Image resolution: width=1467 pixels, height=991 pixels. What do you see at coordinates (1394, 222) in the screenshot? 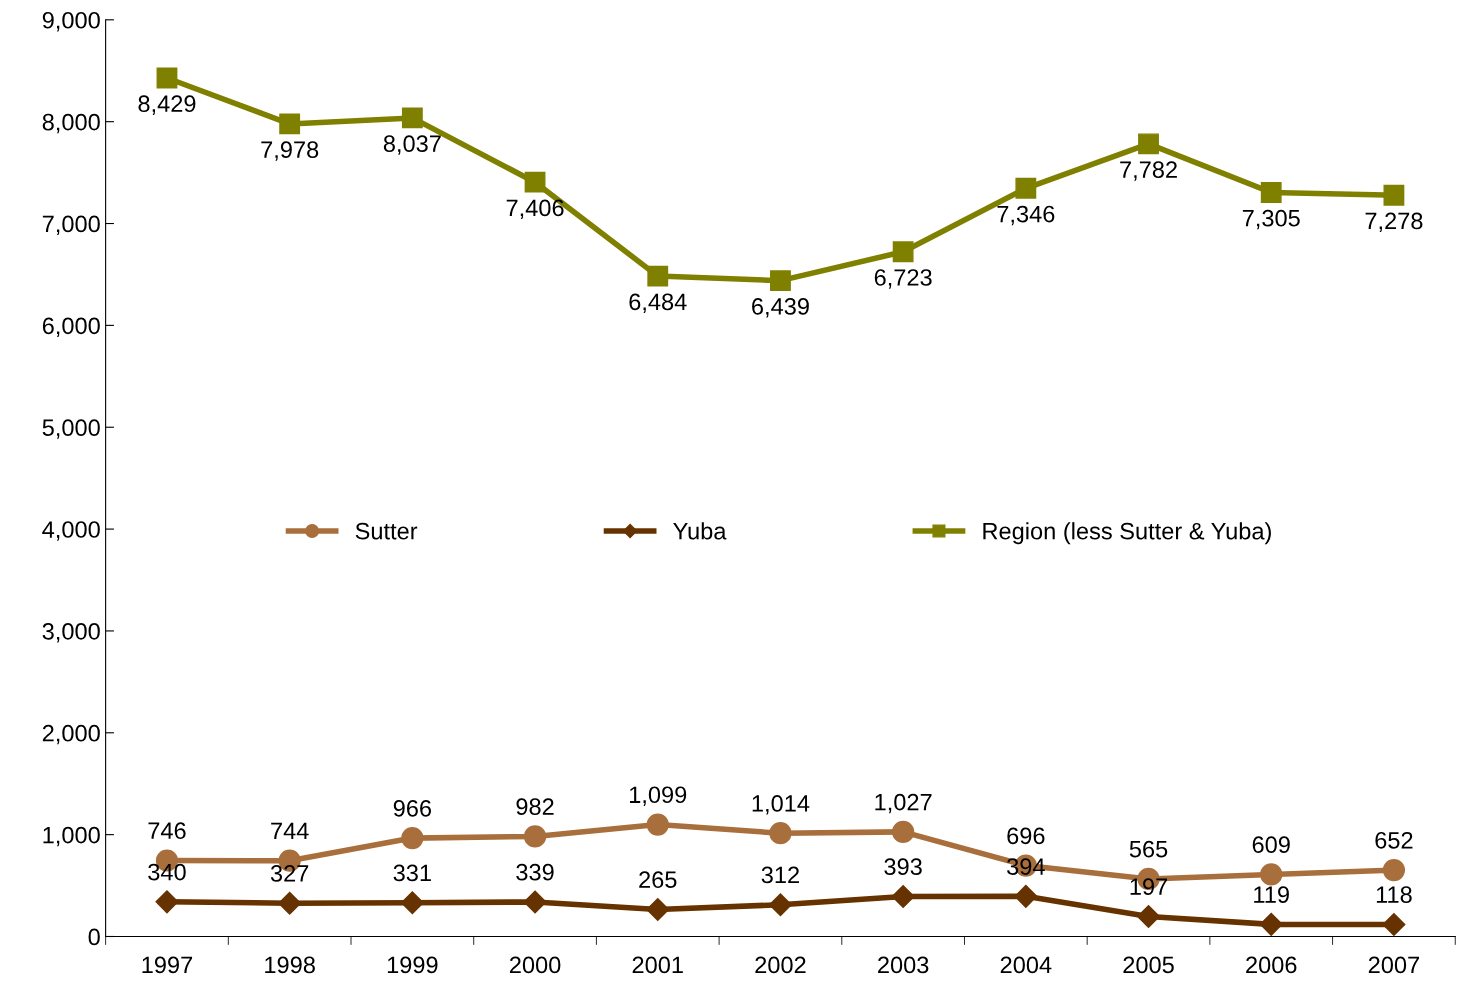
I see `data-label: 7,278` at bounding box center [1394, 222].